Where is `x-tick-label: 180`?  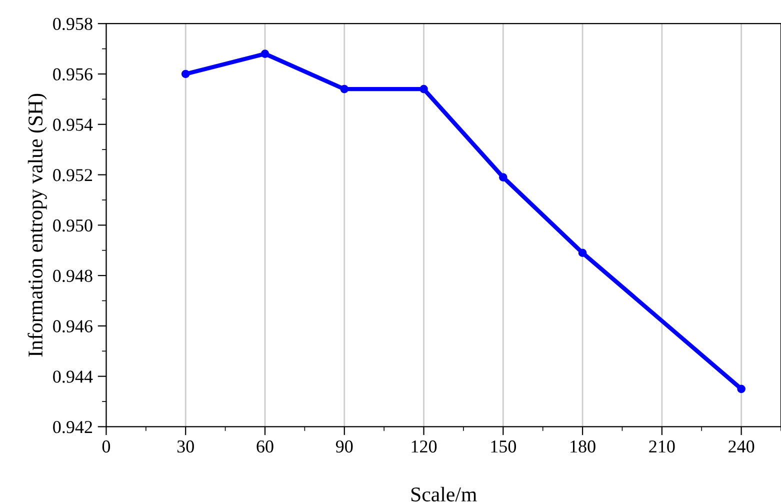 x-tick-label: 180 is located at coordinates (583, 446).